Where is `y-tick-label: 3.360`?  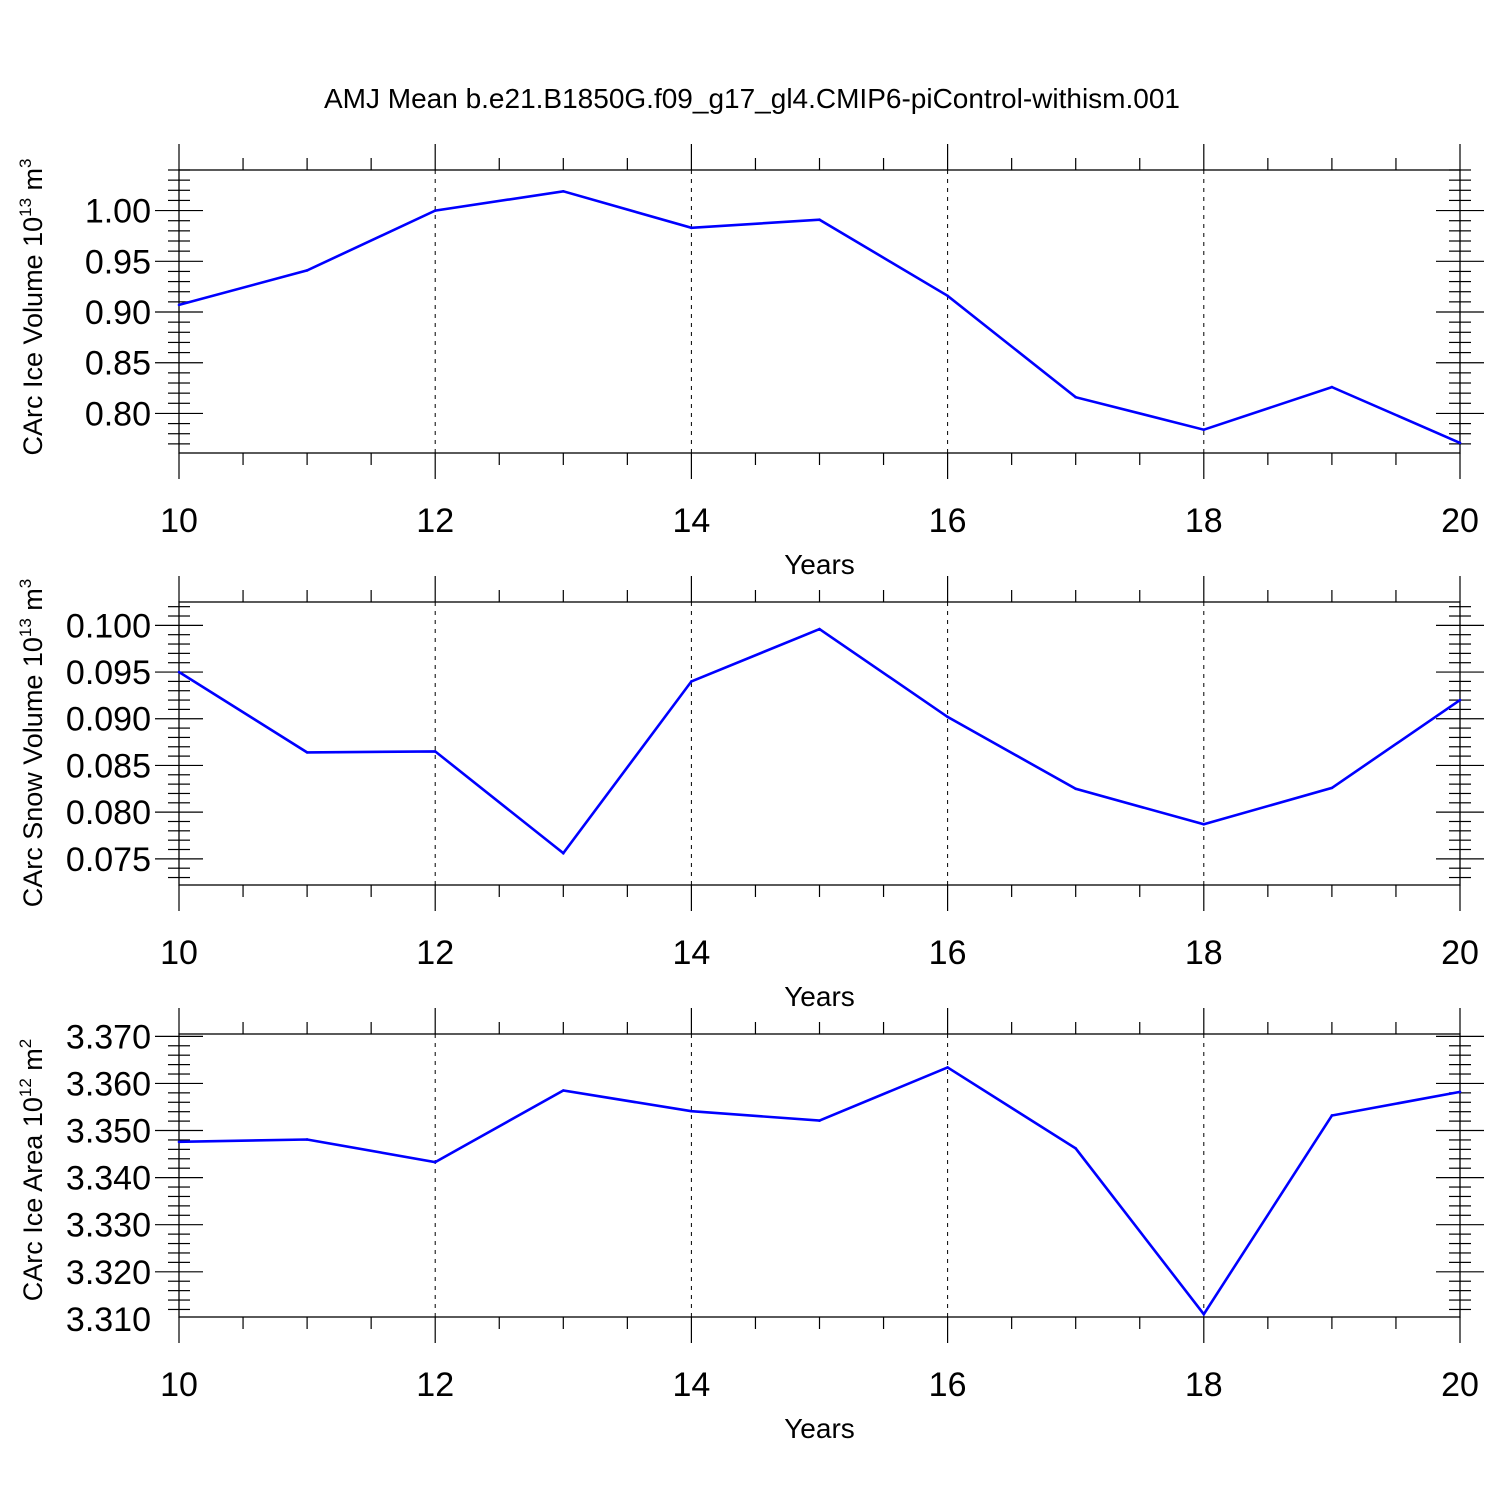 y-tick-label: 3.360 is located at coordinates (108, 1084).